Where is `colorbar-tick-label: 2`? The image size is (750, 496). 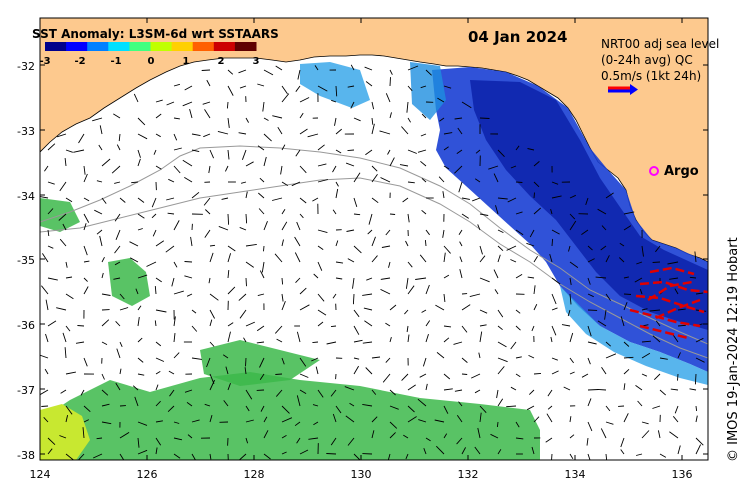 colorbar-tick-label: 2 is located at coordinates (221, 61).